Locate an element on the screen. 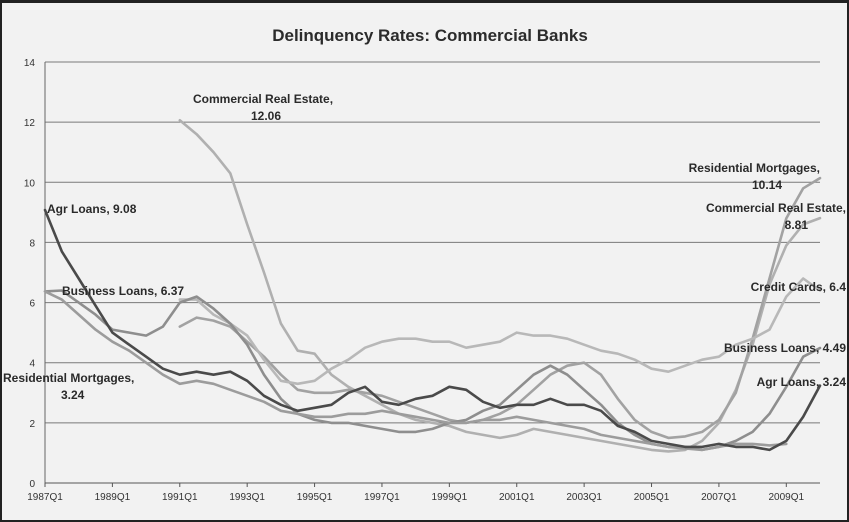 This screenshot has width=849, height=522. chart-title: Delinquency Rates: Commercial Banks is located at coordinates (430, 35).